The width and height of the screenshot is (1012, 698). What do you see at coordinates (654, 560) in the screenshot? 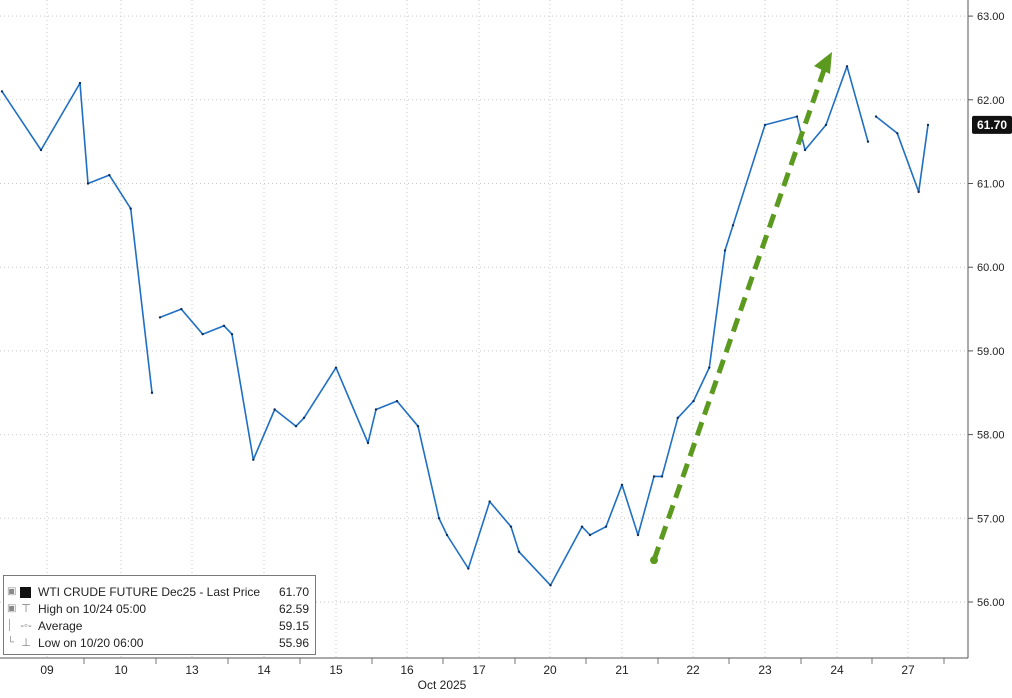
I see `trend-arrow-start` at bounding box center [654, 560].